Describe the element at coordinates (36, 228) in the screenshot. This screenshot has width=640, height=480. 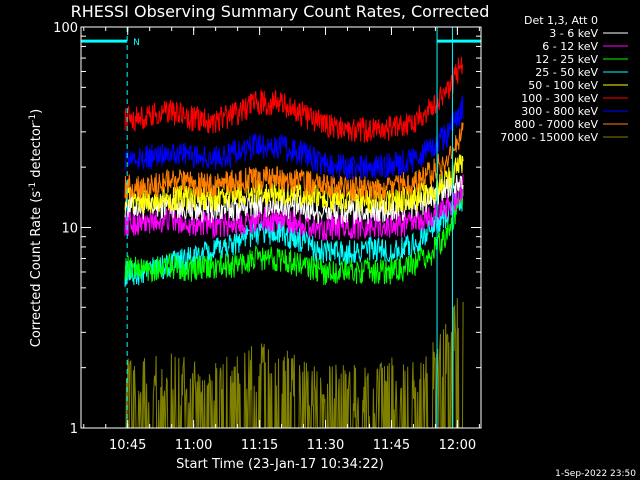
I see `y-axis-label: Corrected Count Rate (s-1 detector-1)` at that location.